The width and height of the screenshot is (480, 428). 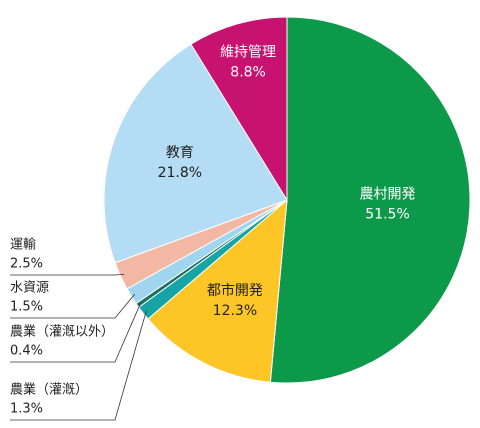 I want to click on slice-label: 農業（灌漑）, so click(x=49, y=390).